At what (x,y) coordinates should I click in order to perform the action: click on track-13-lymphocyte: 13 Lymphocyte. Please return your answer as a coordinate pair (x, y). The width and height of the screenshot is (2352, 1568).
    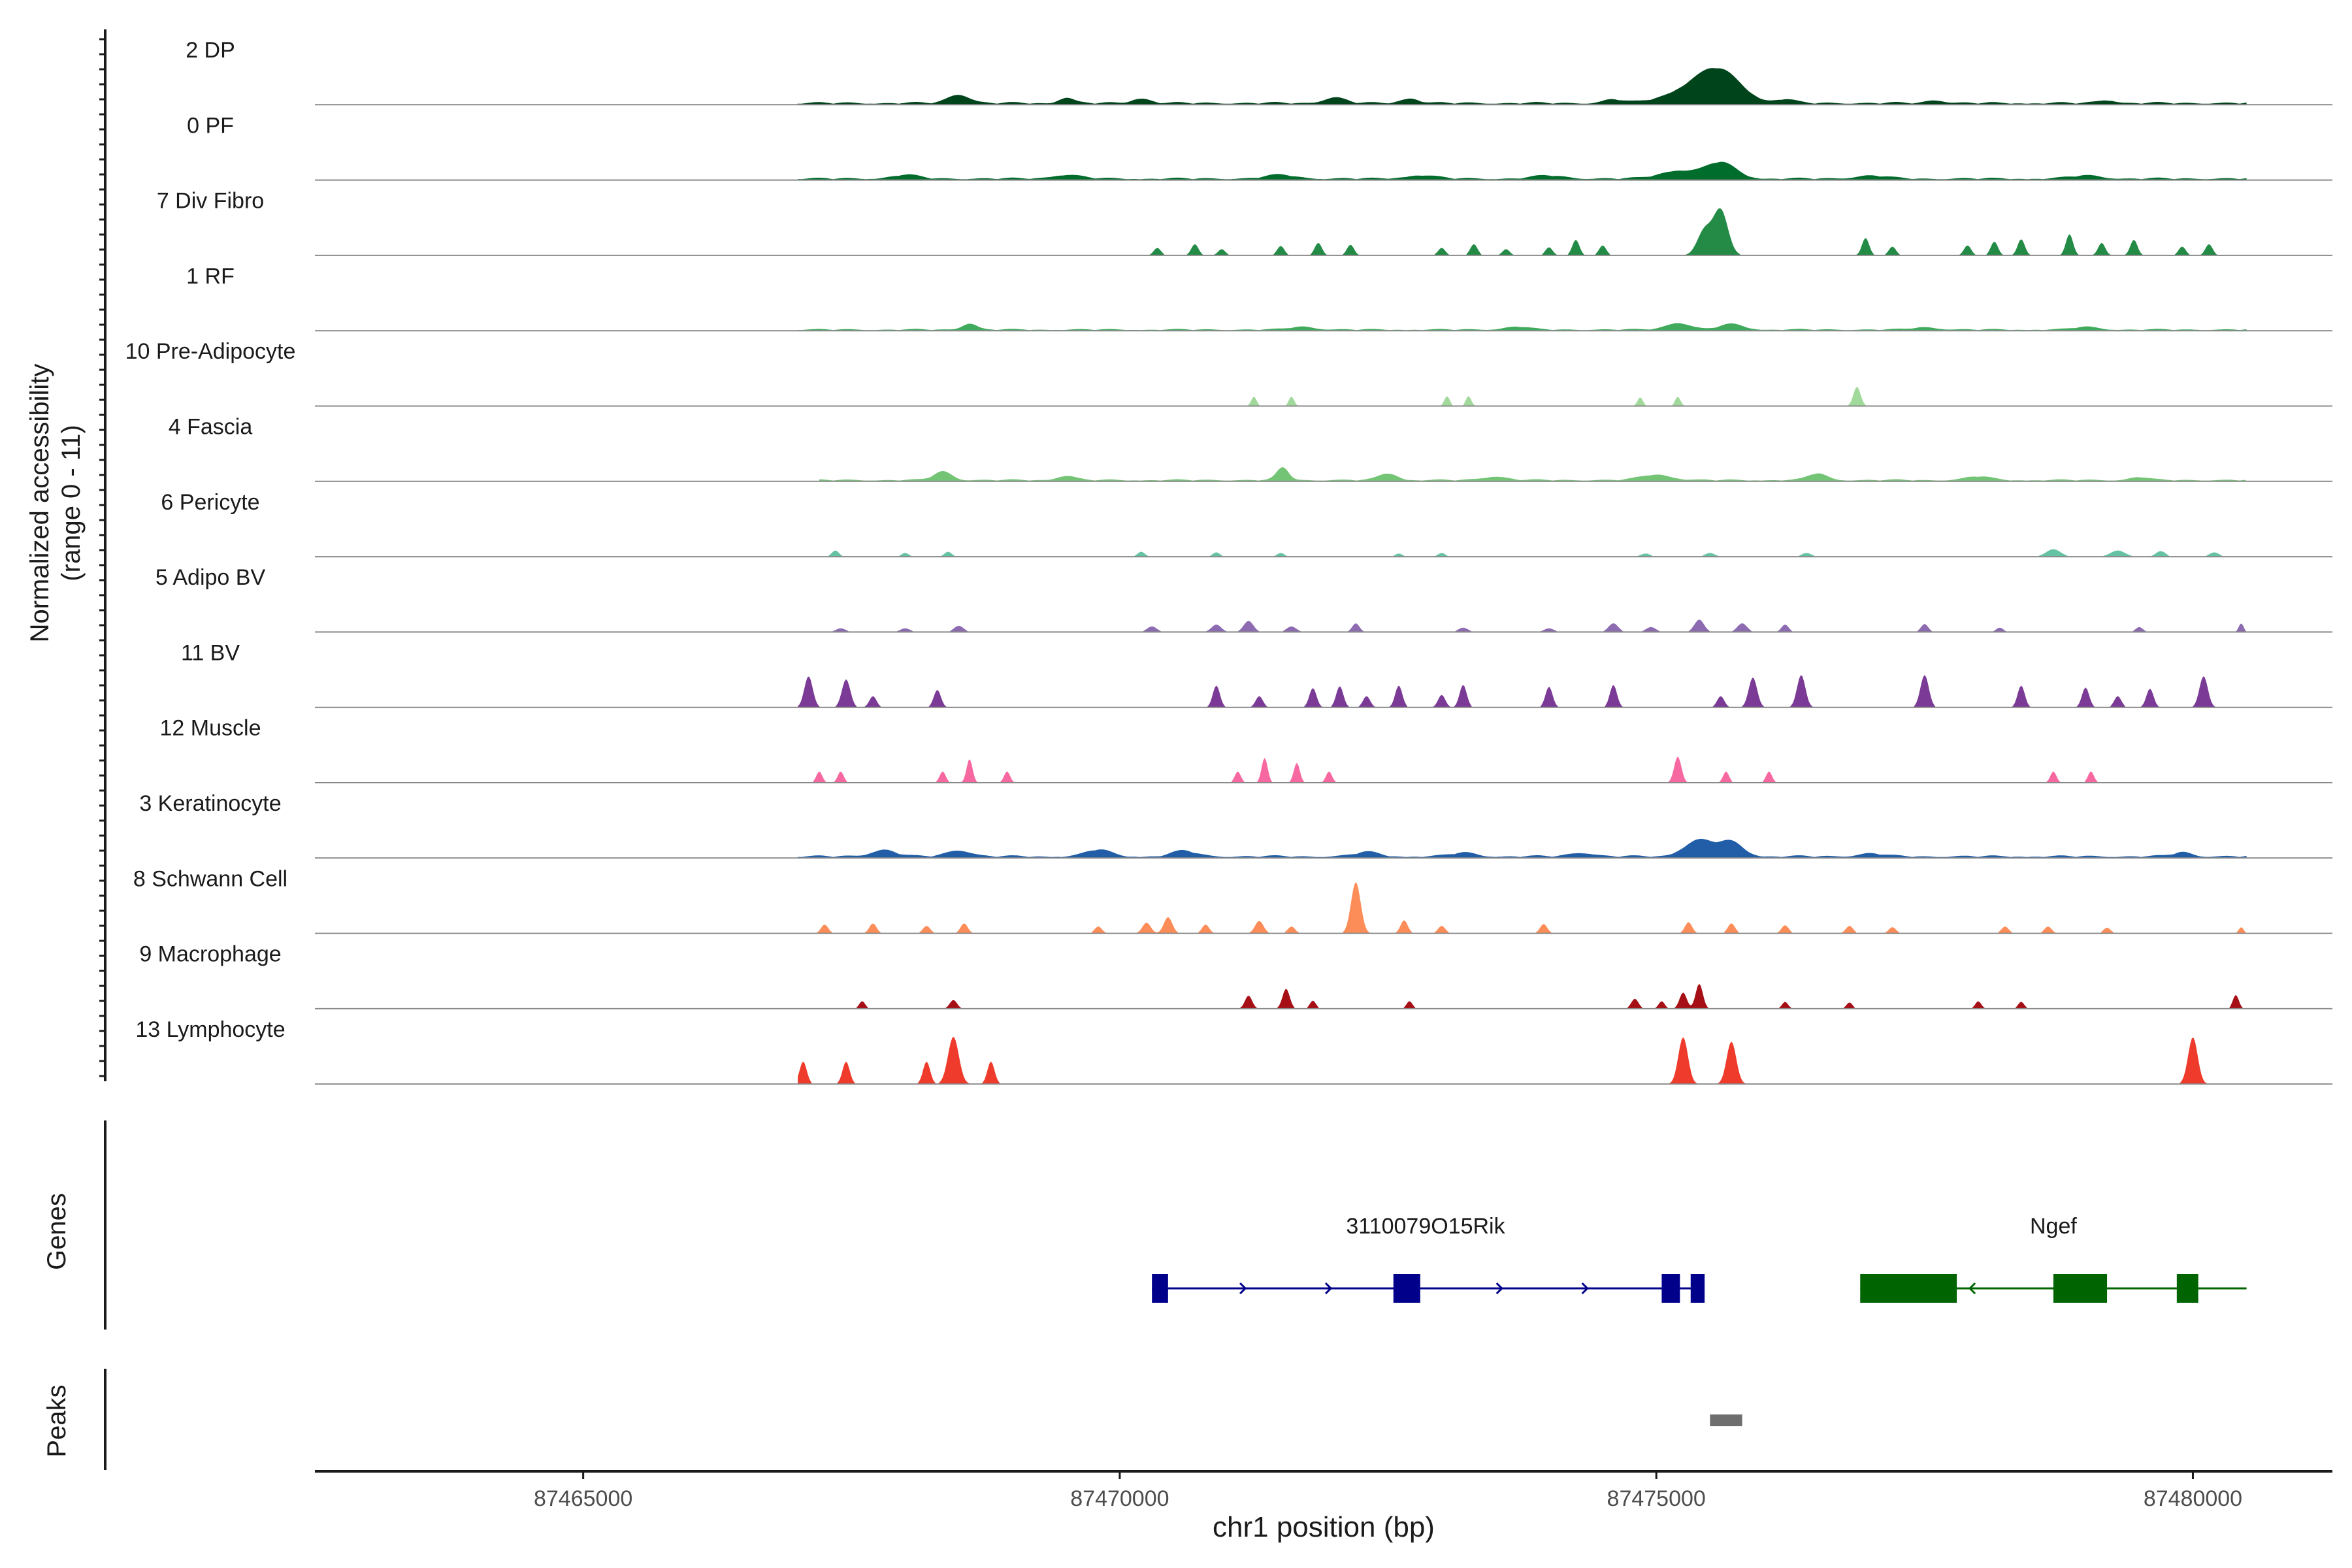
    Looking at the image, I should click on (1233, 1051).